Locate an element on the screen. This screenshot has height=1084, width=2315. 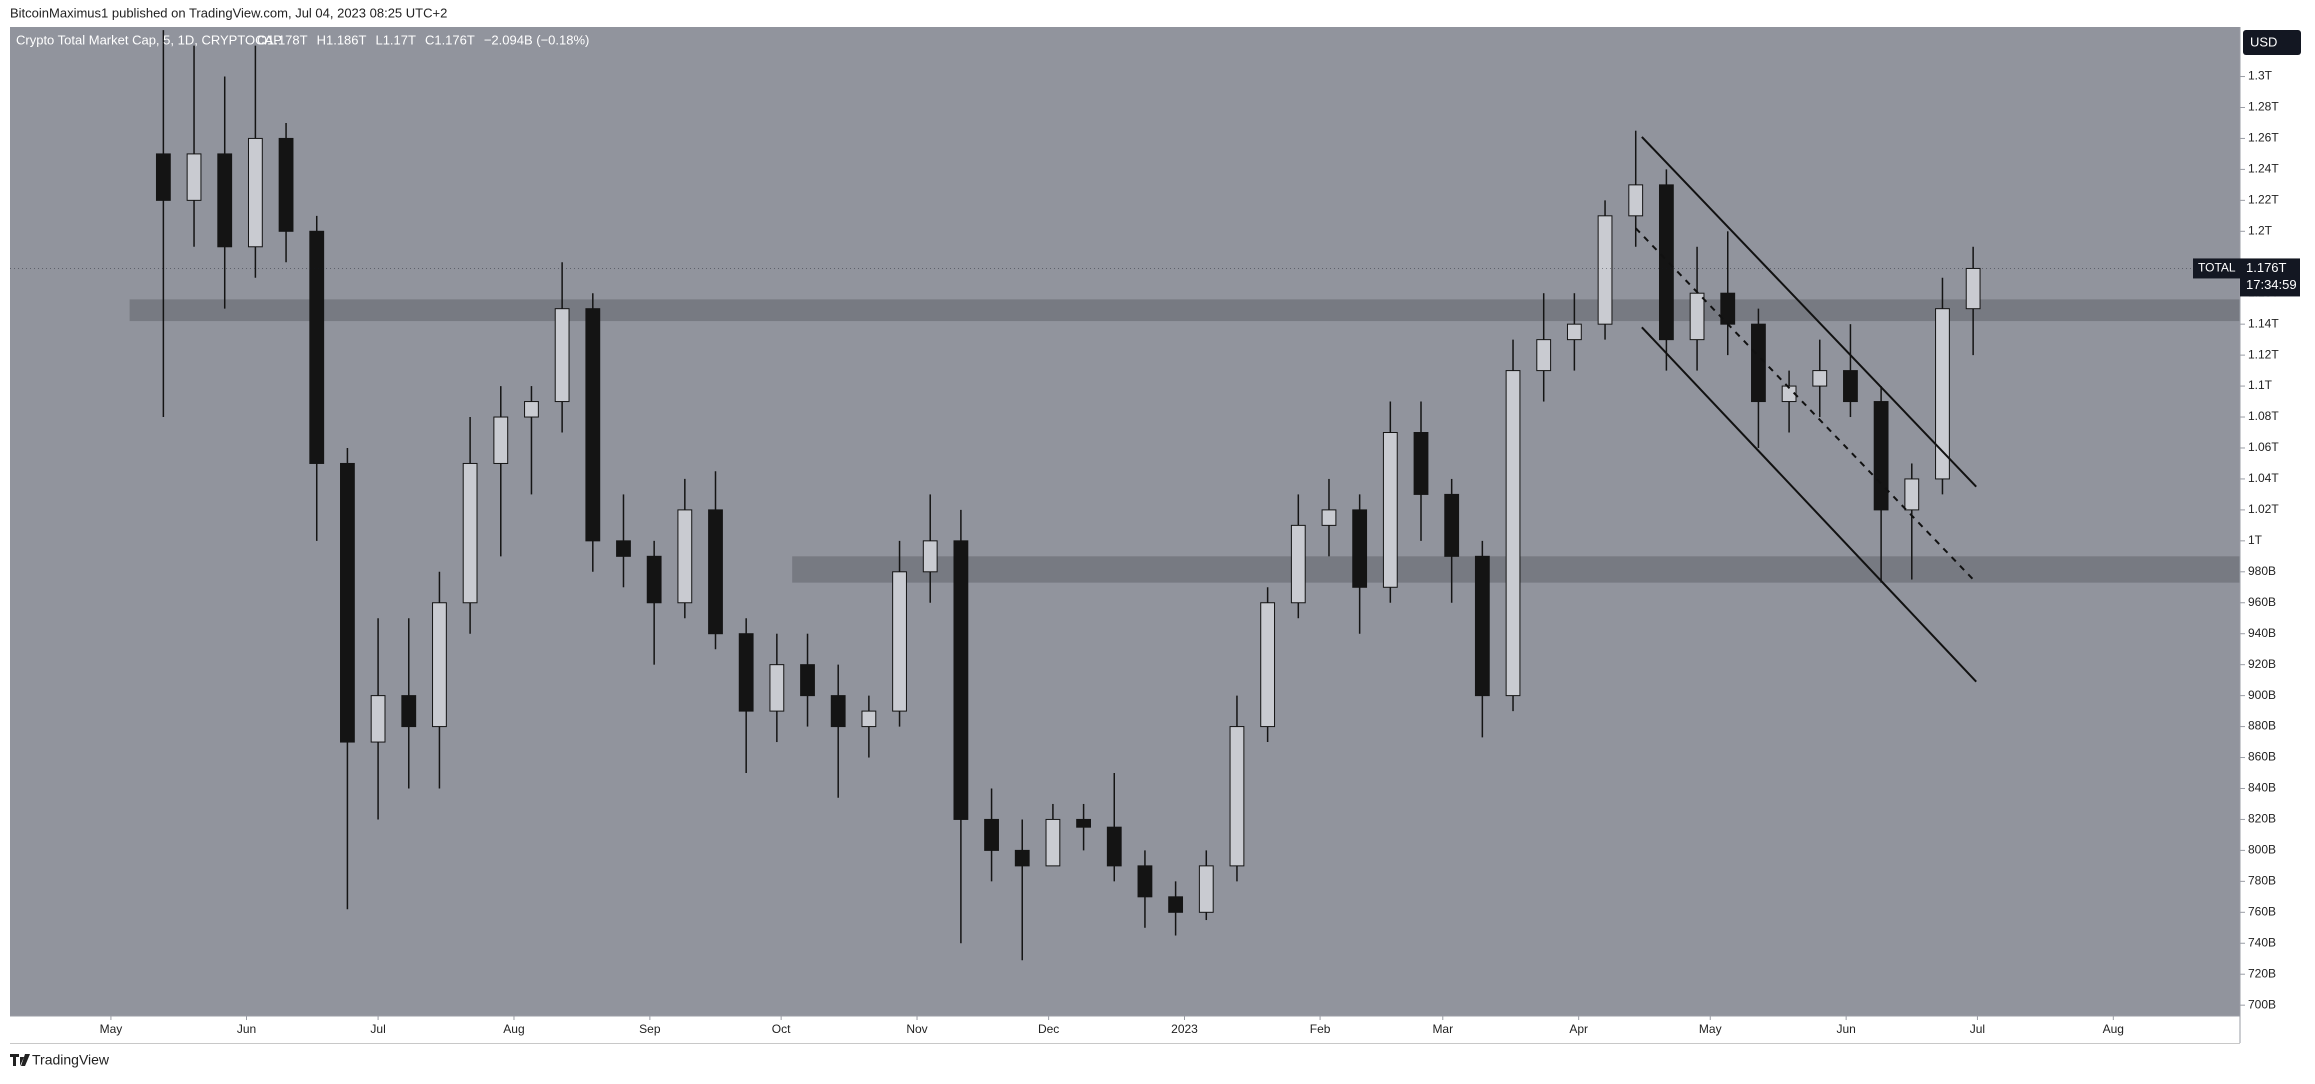
currency-badge is located at coordinates (2272, 42).